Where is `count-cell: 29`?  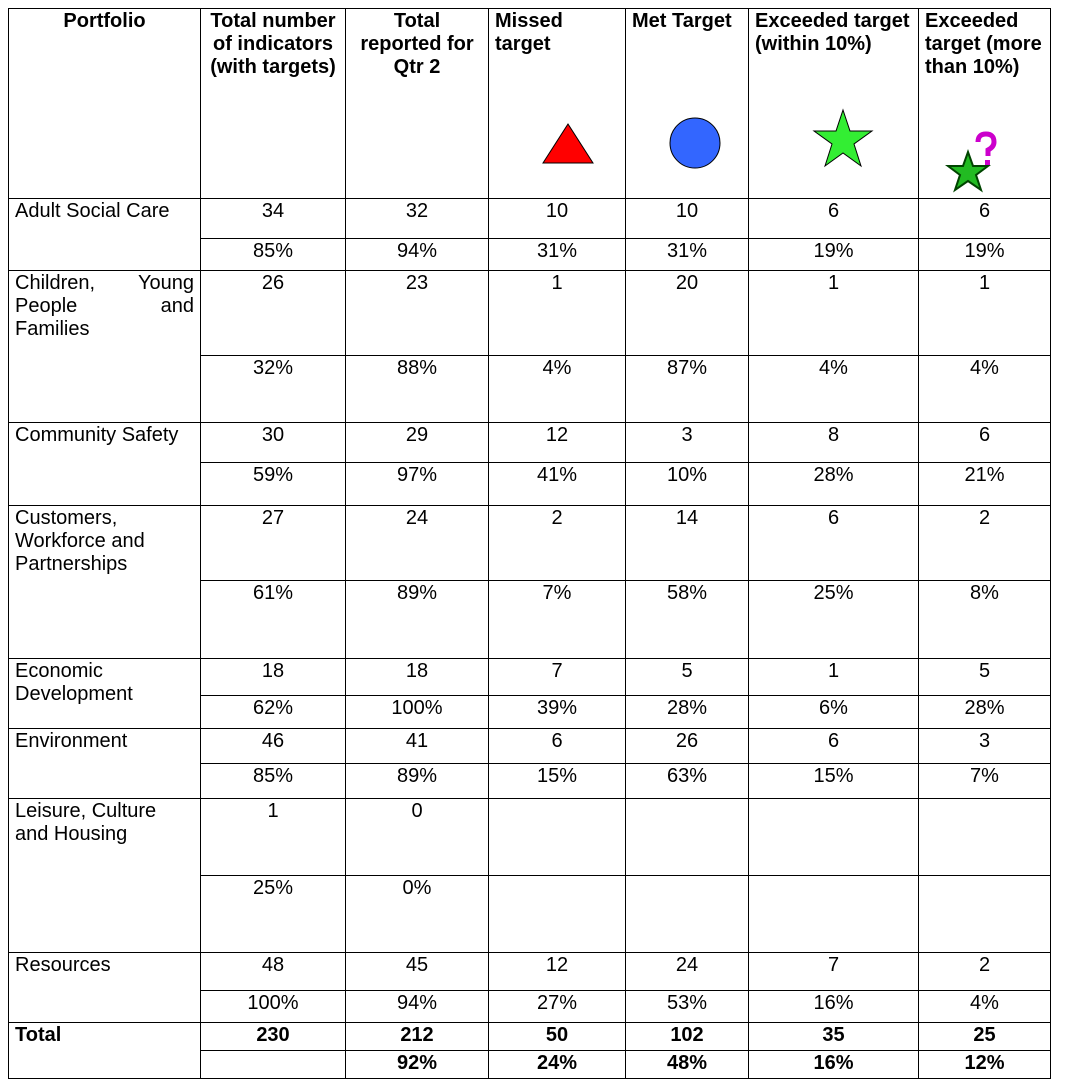
count-cell: 29 is located at coordinates (417, 442).